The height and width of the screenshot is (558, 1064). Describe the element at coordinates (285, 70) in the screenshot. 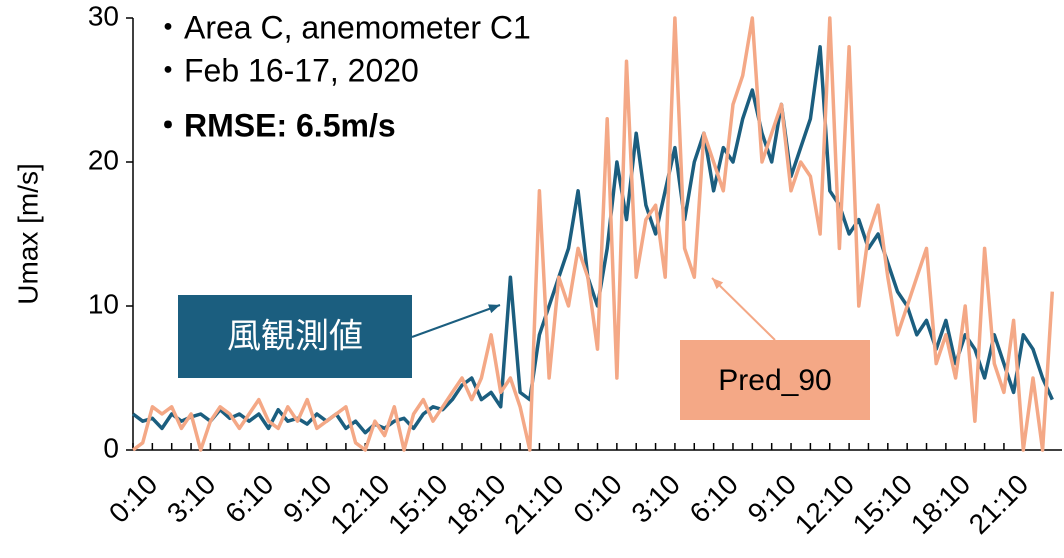

I see `annotation: ・Feb 16-17, 2020` at that location.